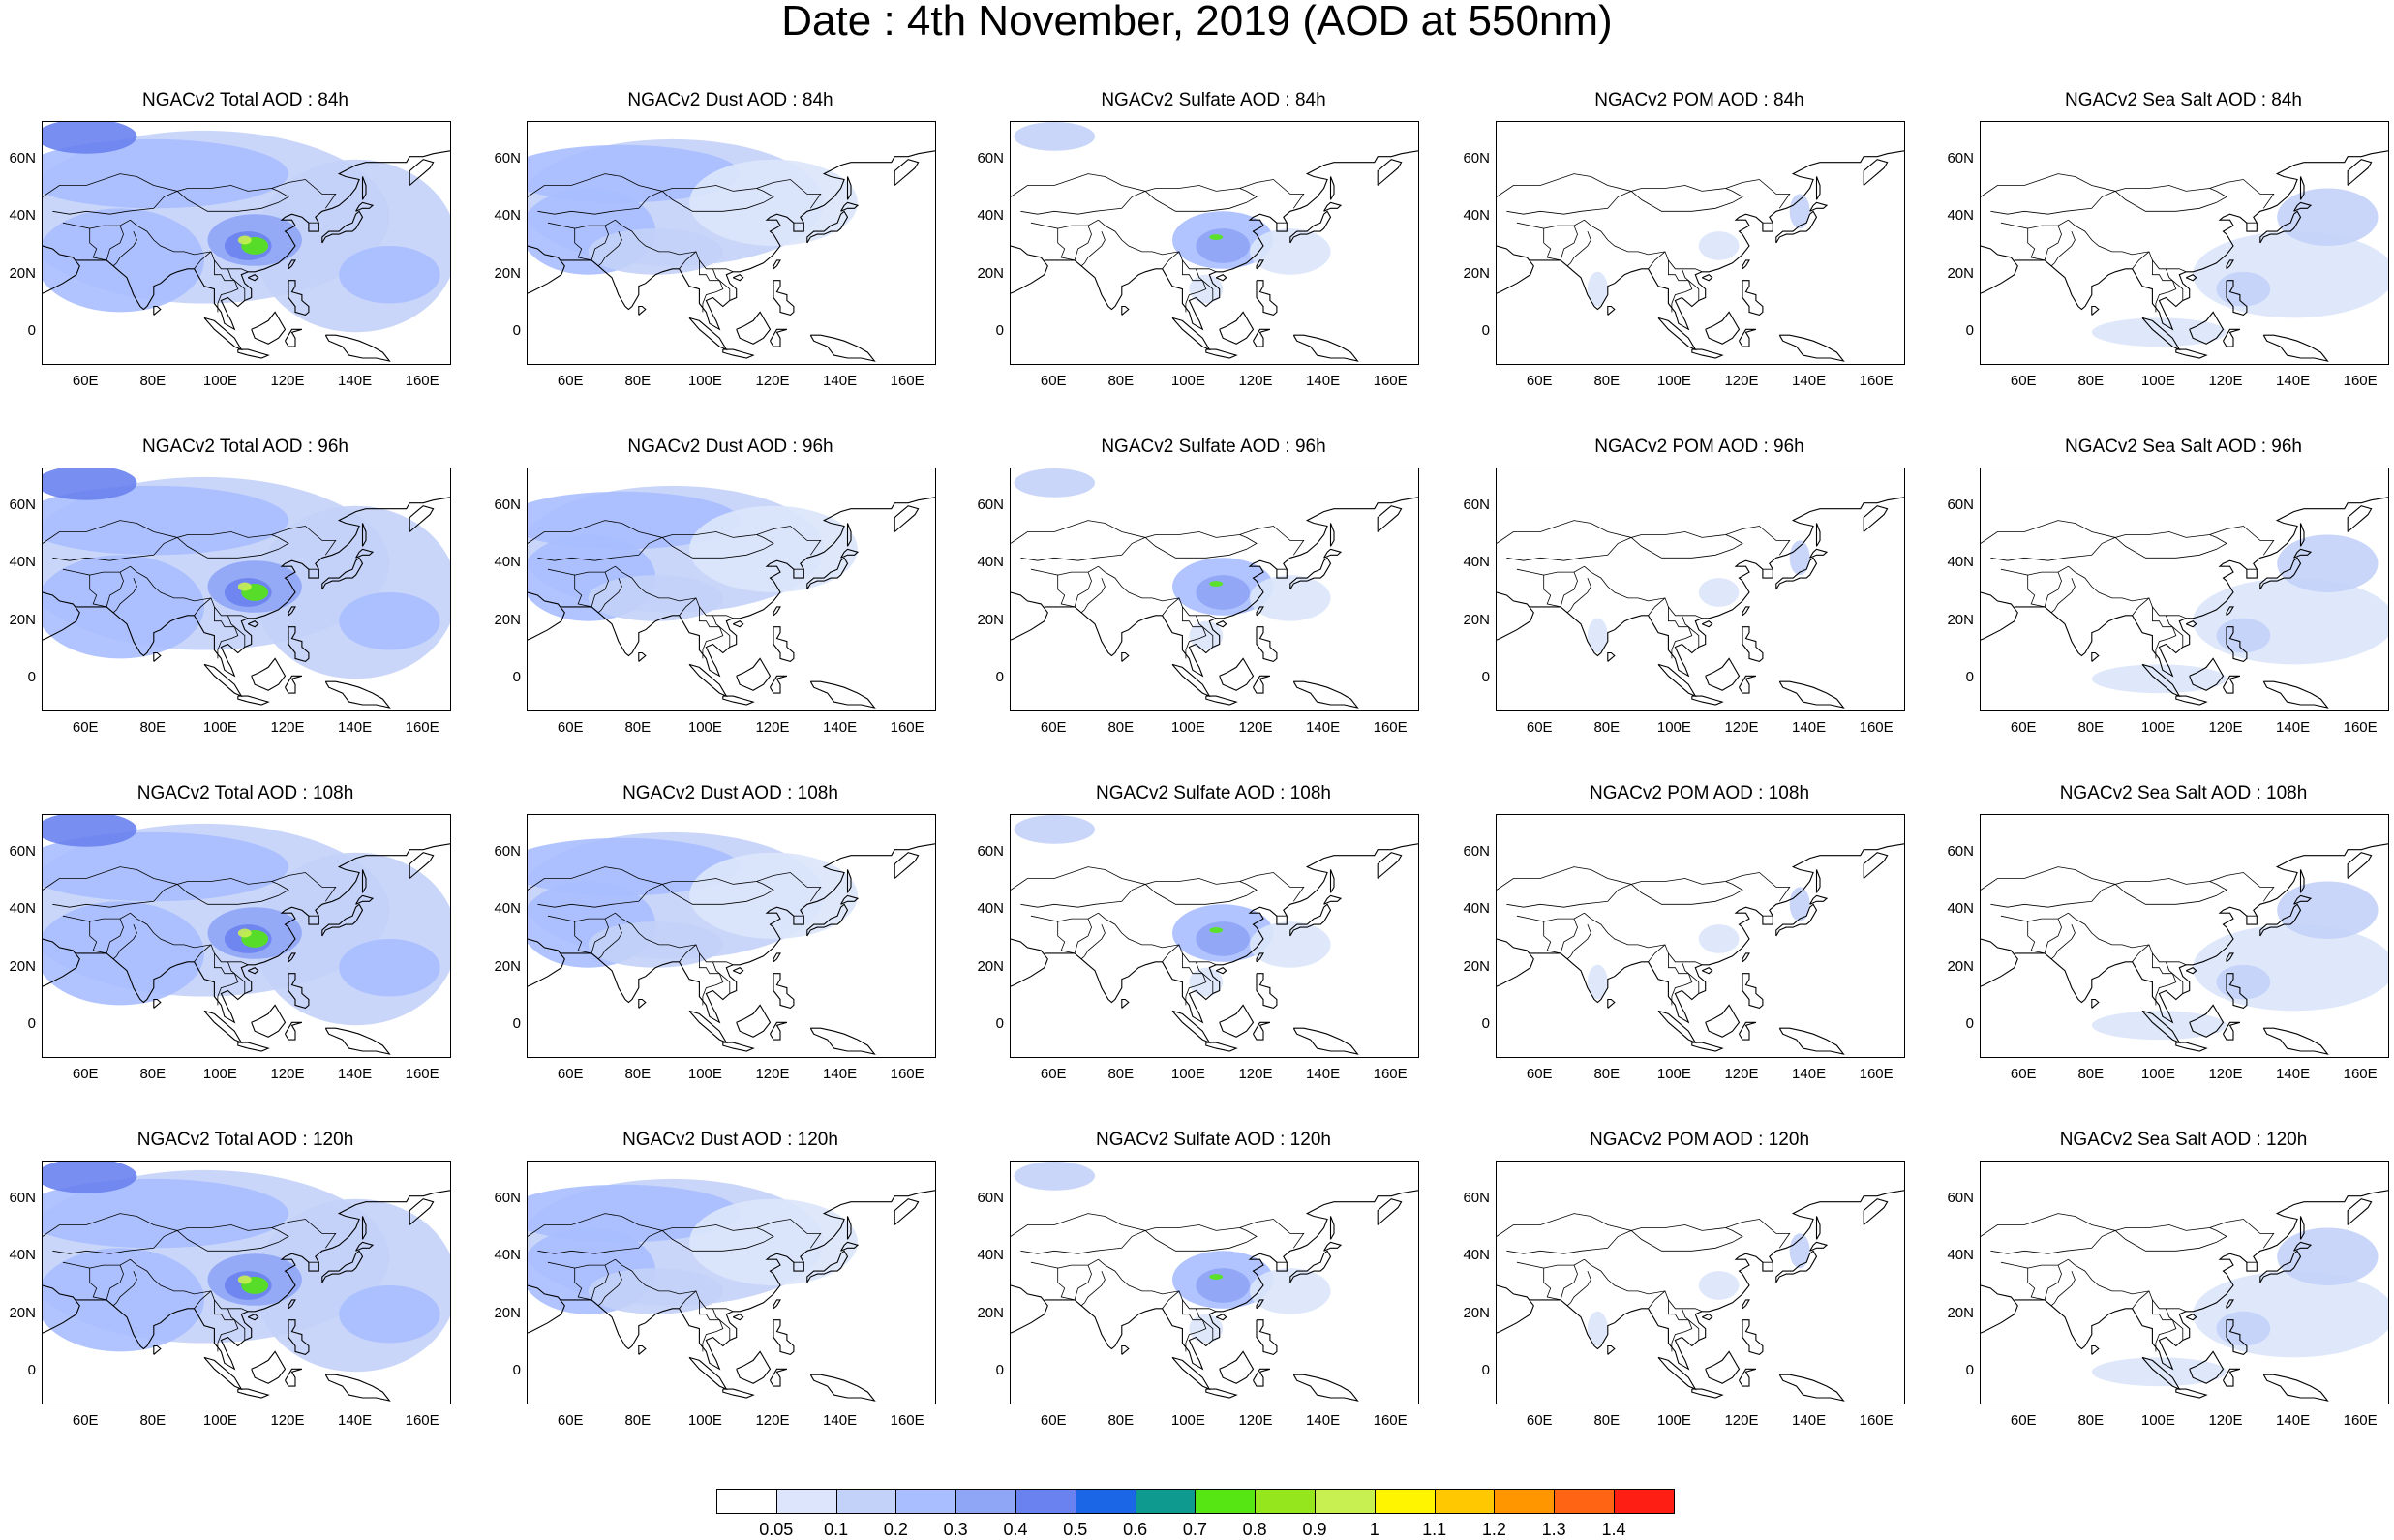 The image size is (2394, 1540). What do you see at coordinates (1213, 1140) in the screenshot?
I see `panel-title: NGACv2 Sulfate AOD : 120h` at bounding box center [1213, 1140].